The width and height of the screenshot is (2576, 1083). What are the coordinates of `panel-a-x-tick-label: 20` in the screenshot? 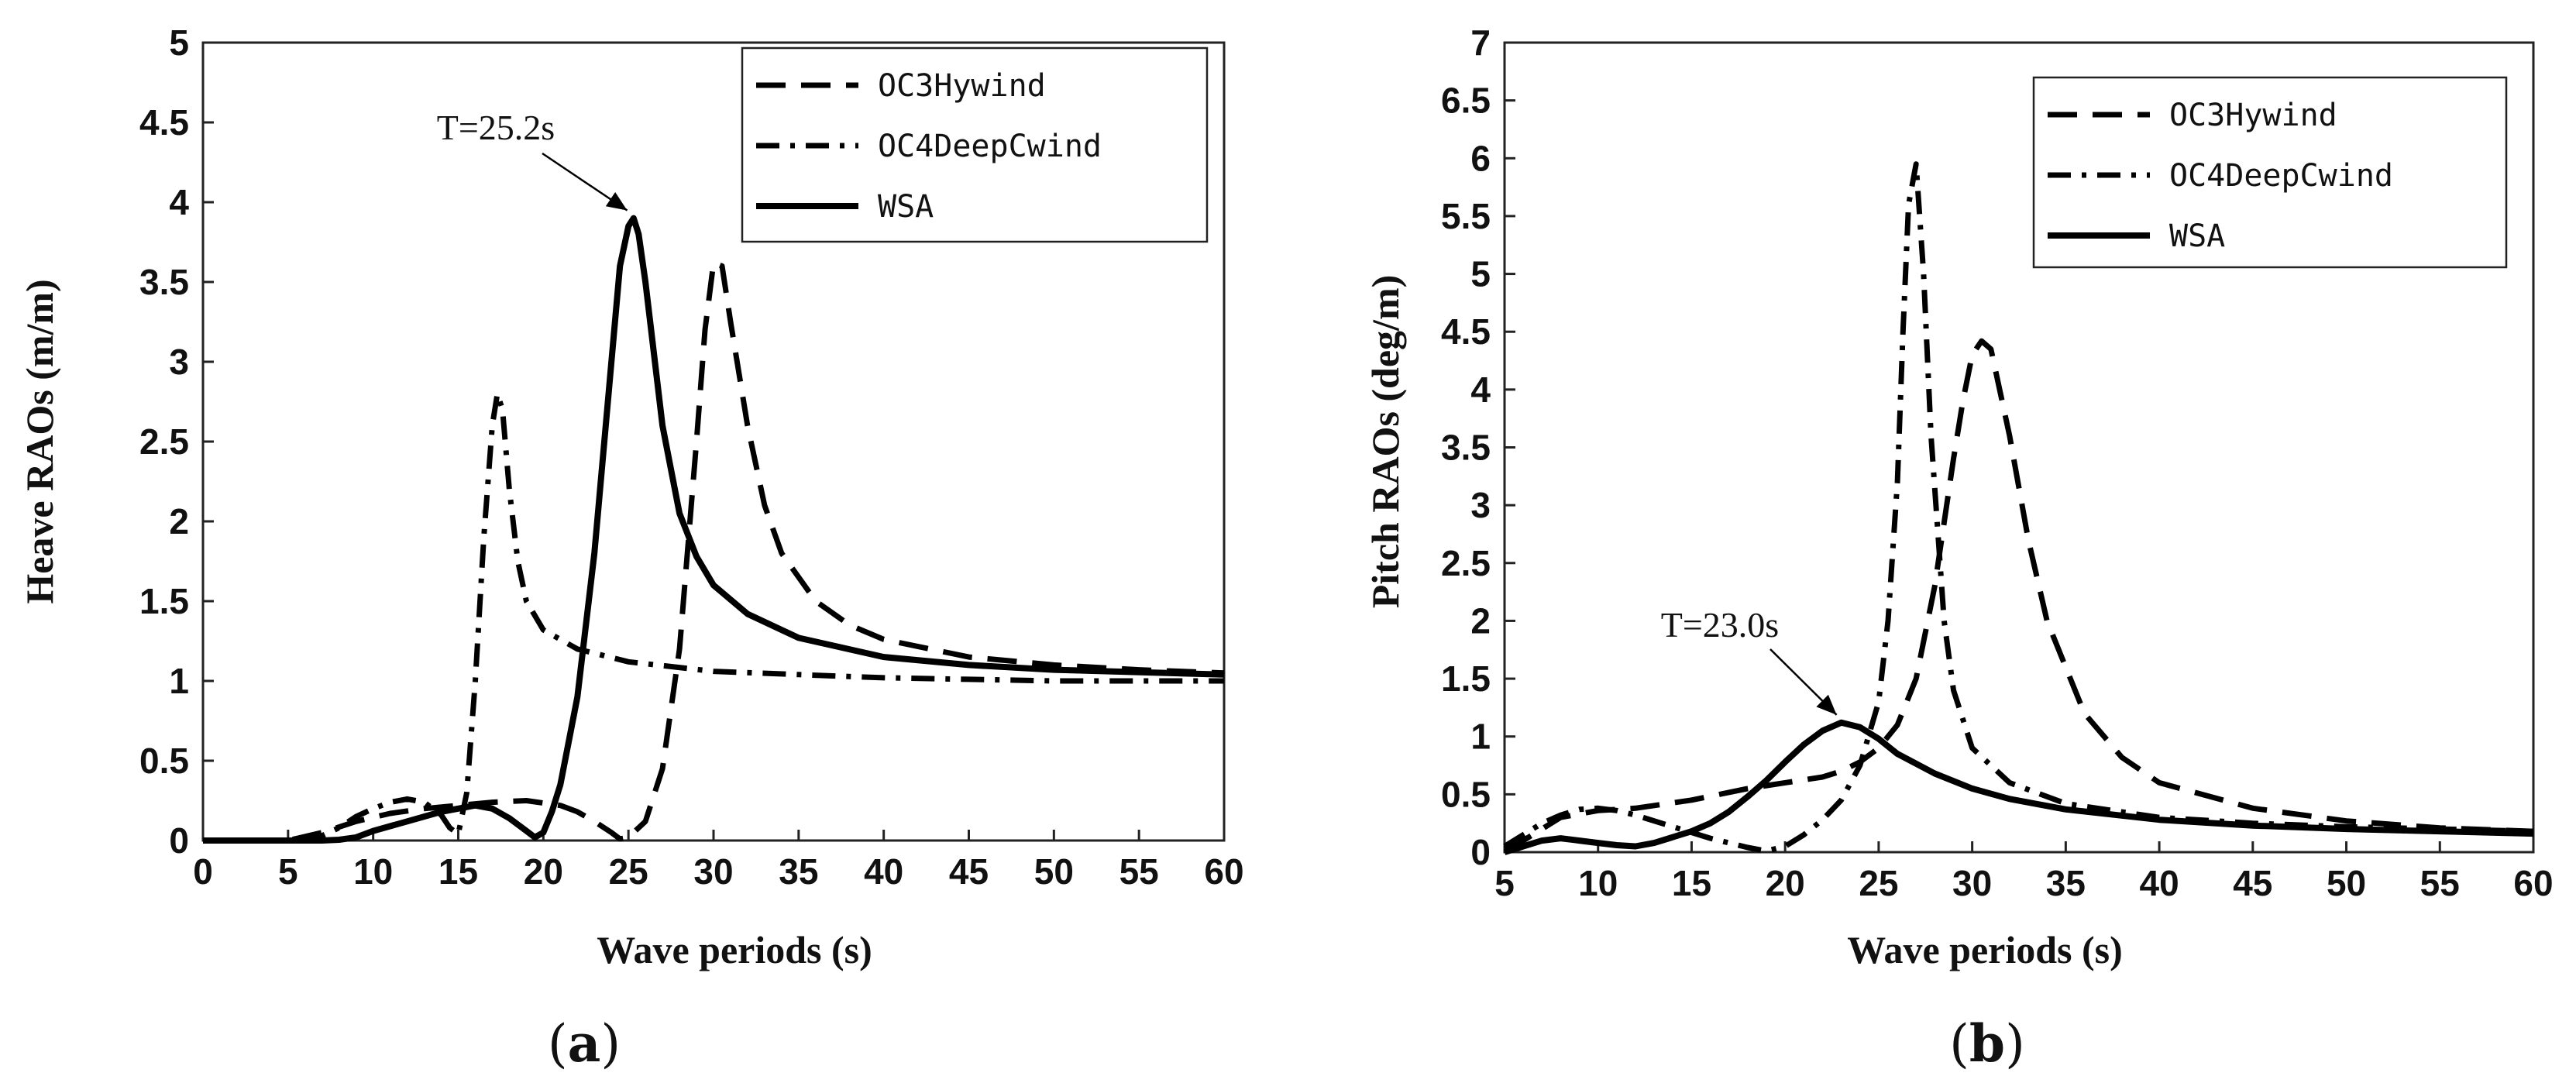 It's located at (543, 871).